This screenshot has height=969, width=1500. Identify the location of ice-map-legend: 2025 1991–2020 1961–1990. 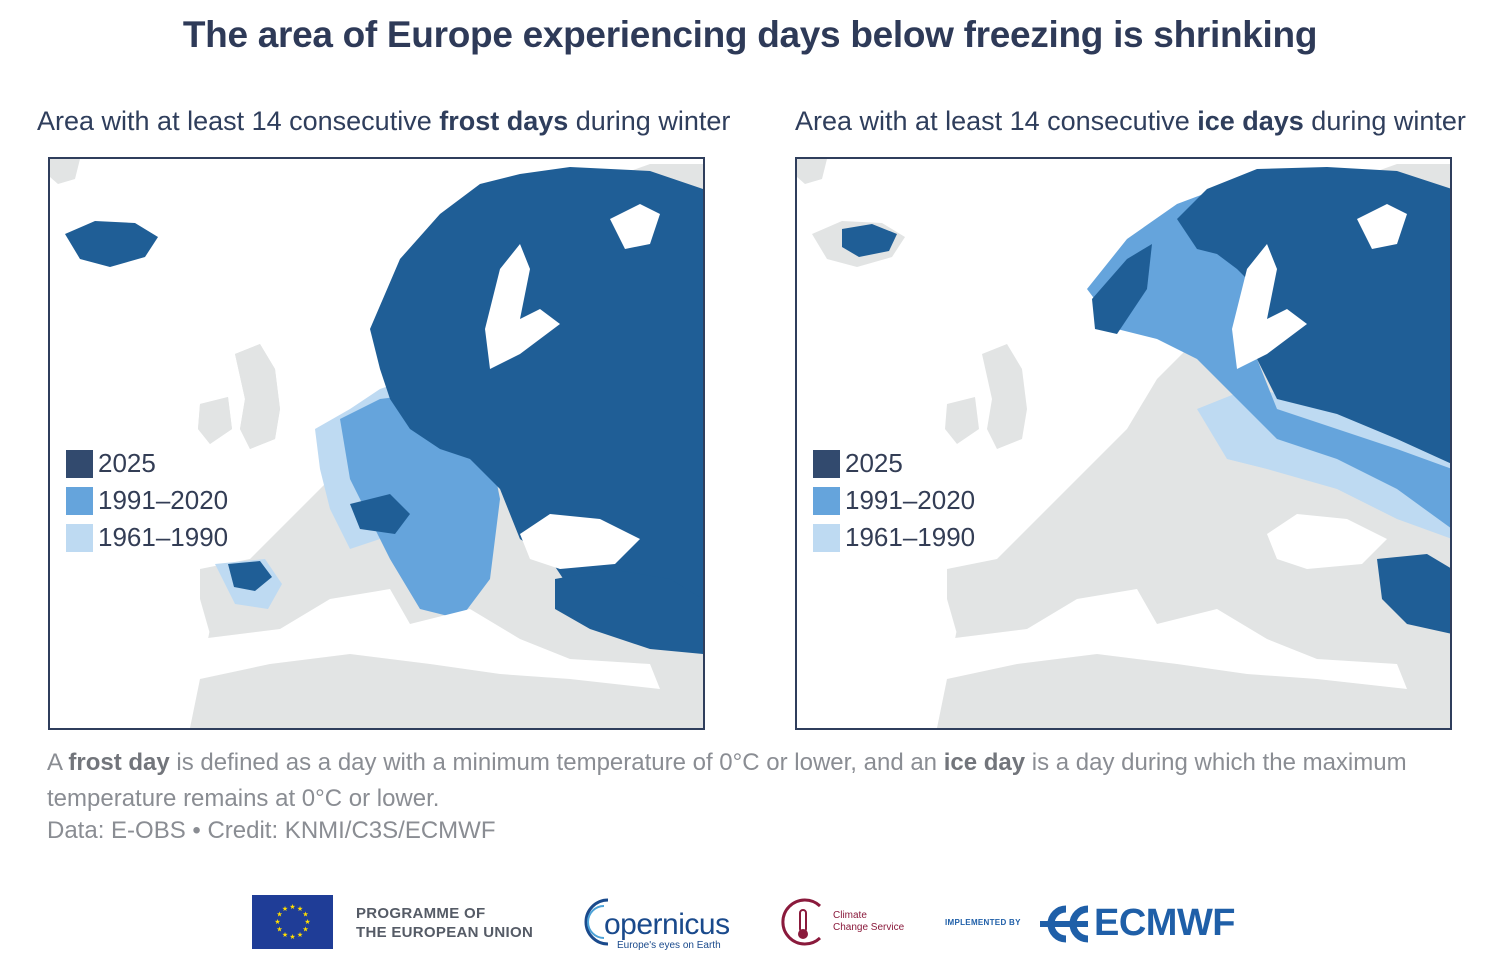
(894, 500).